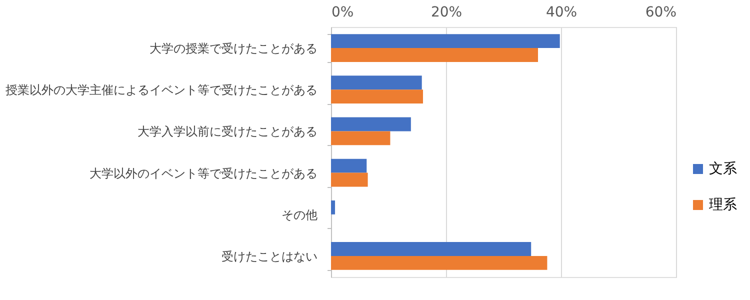 Image resolution: width=750 pixels, height=300 pixels. I want to click on legend-label: 理系, so click(723, 205).